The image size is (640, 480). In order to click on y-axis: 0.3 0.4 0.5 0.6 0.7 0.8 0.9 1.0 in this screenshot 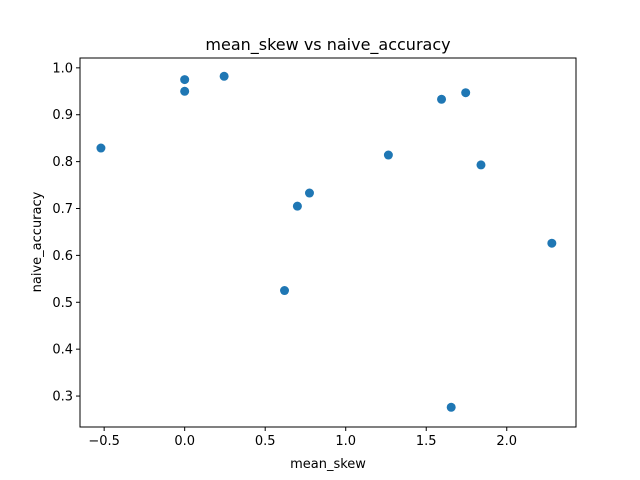, I will do `click(66, 233)`.